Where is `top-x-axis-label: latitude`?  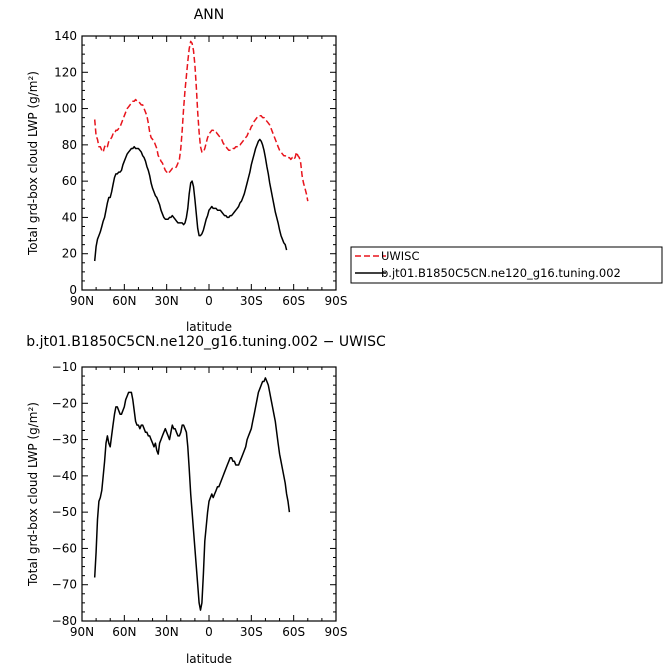 top-x-axis-label: latitude is located at coordinates (209, 327).